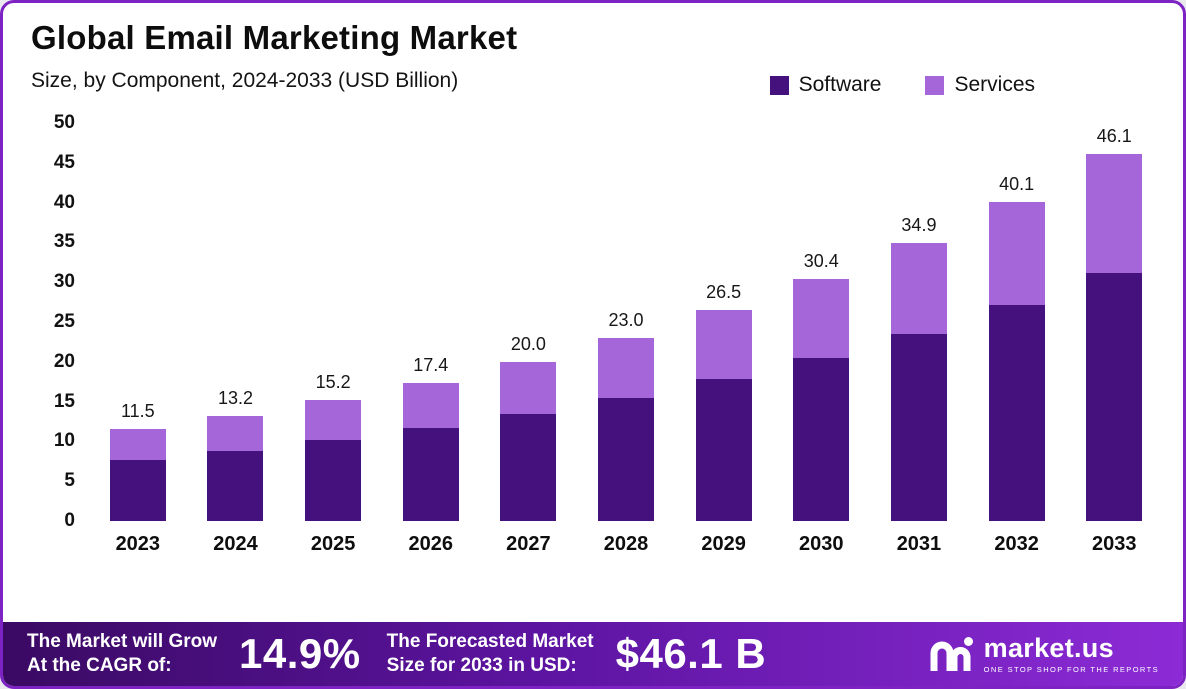  Describe the element at coordinates (1114, 136) in the screenshot. I see `bar-total-label: 46.1` at that location.